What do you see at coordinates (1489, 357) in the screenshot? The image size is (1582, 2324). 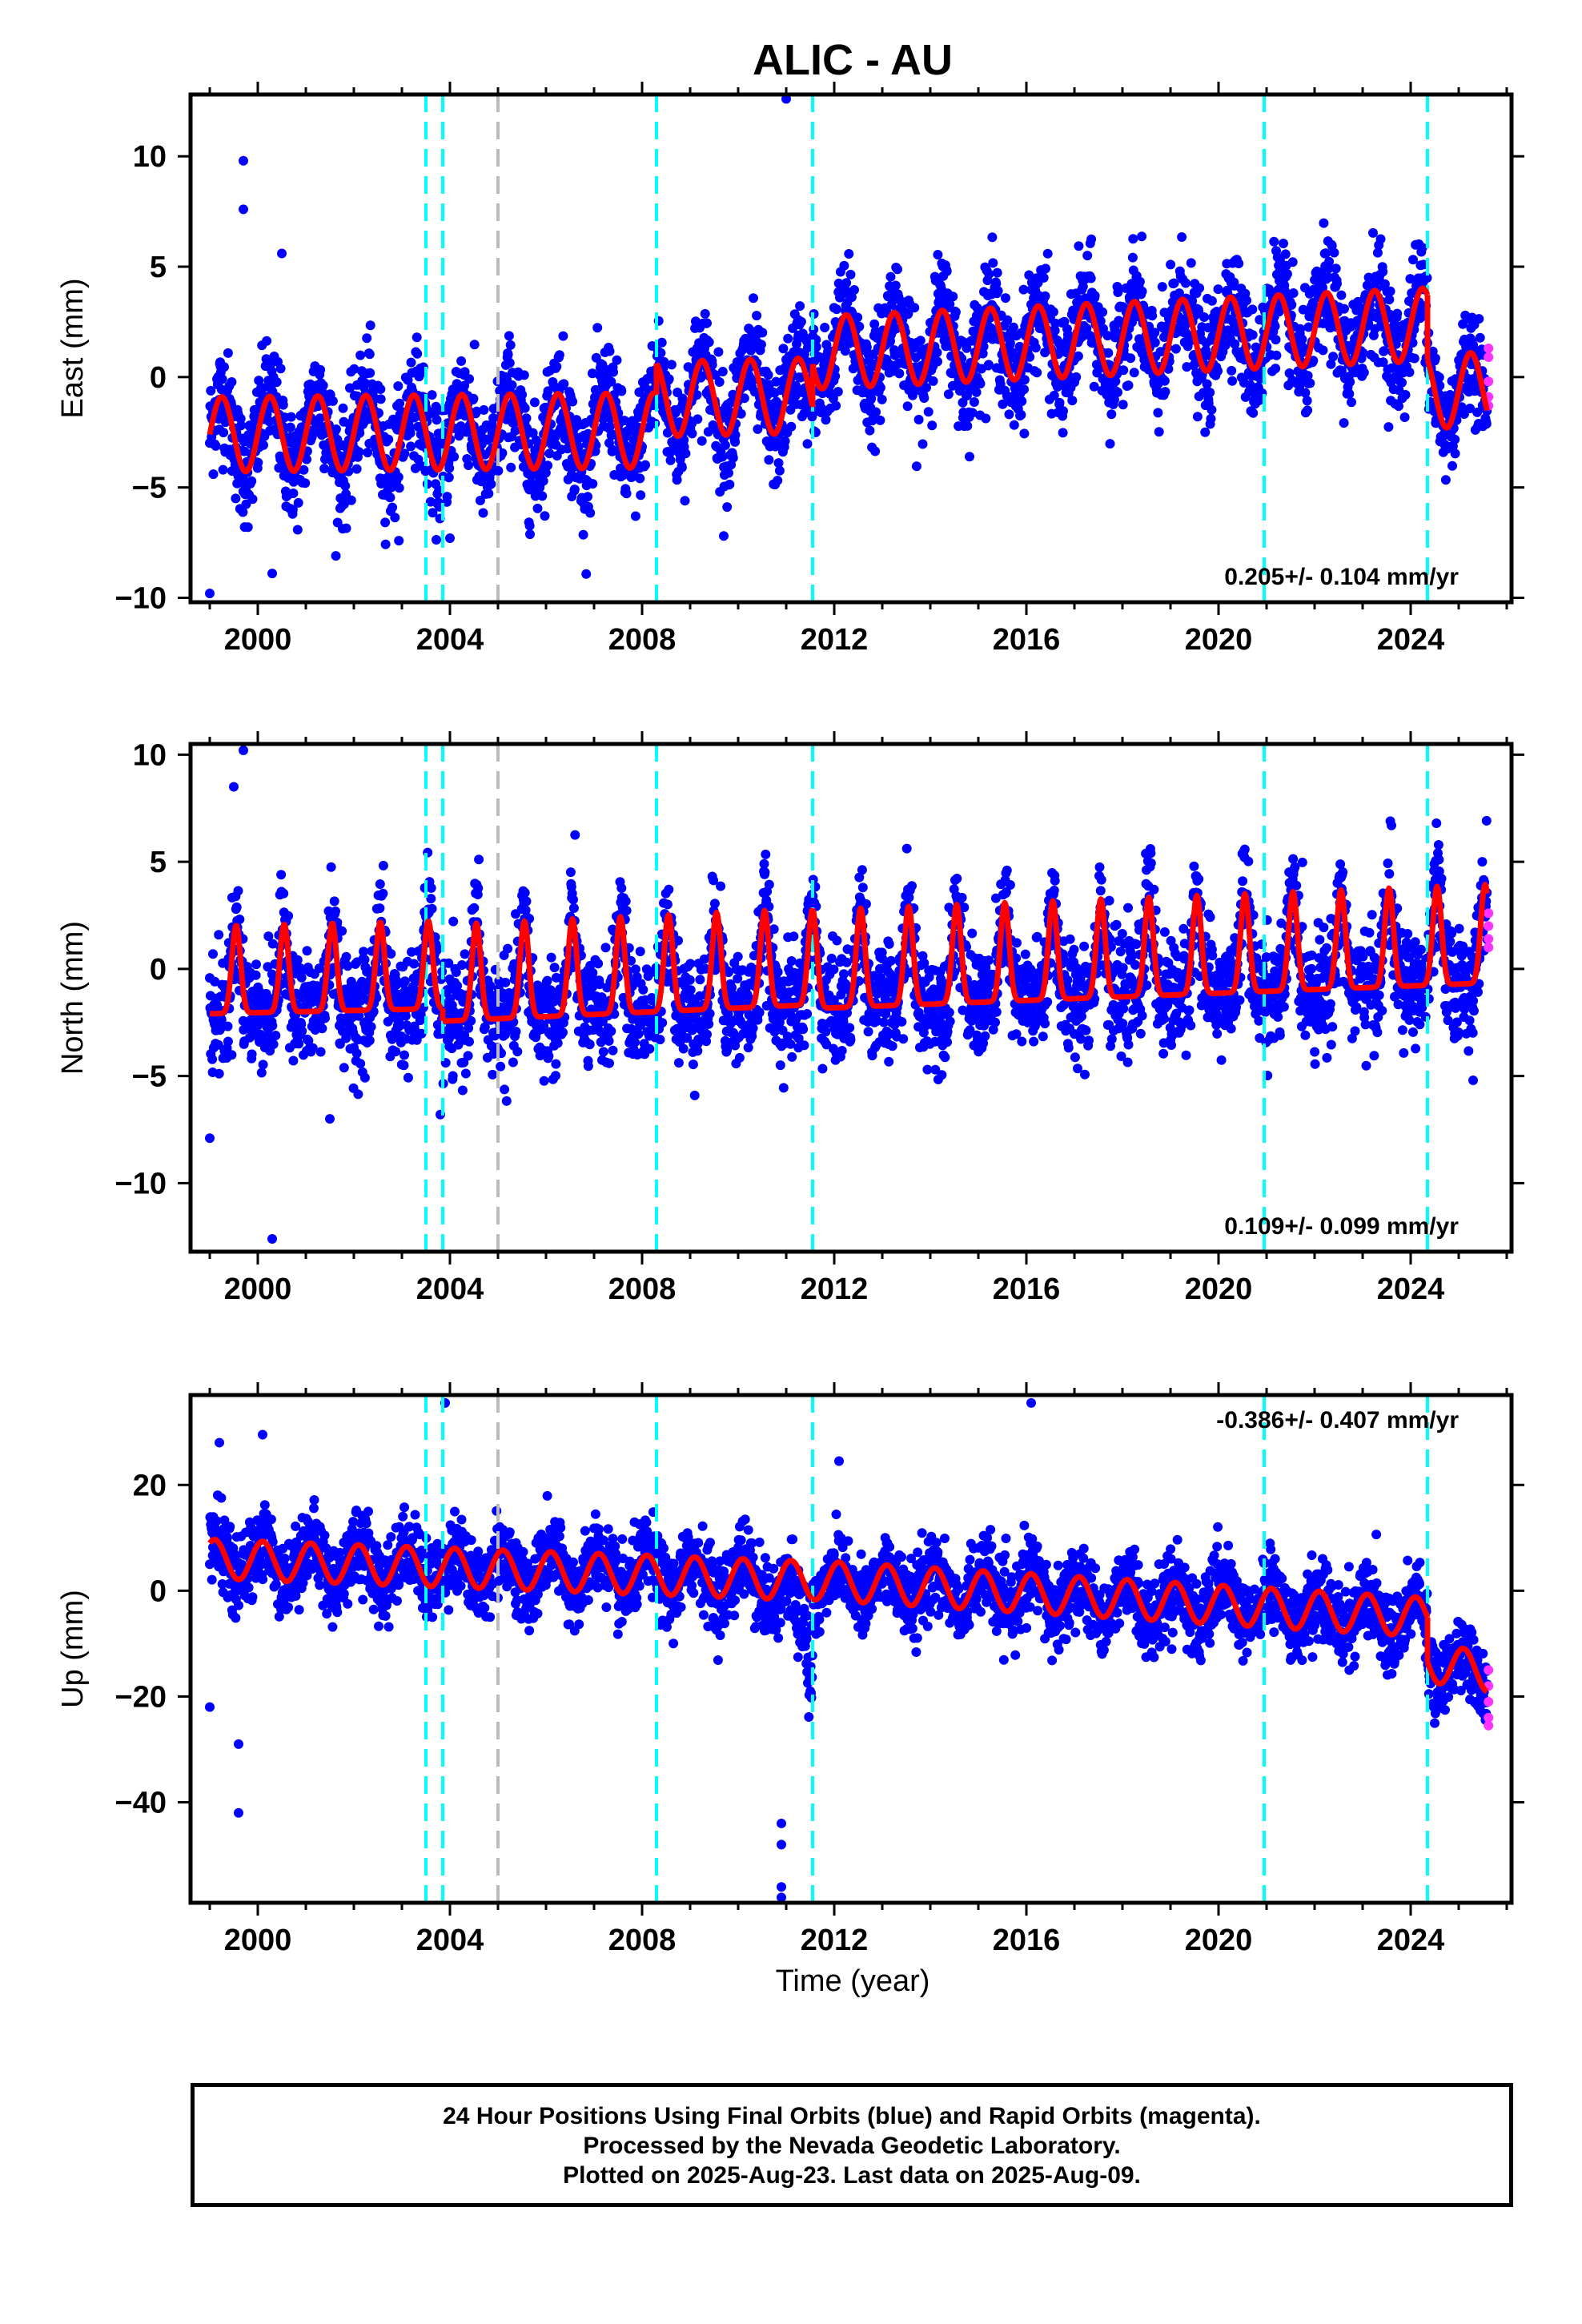 I see `rapid-point` at bounding box center [1489, 357].